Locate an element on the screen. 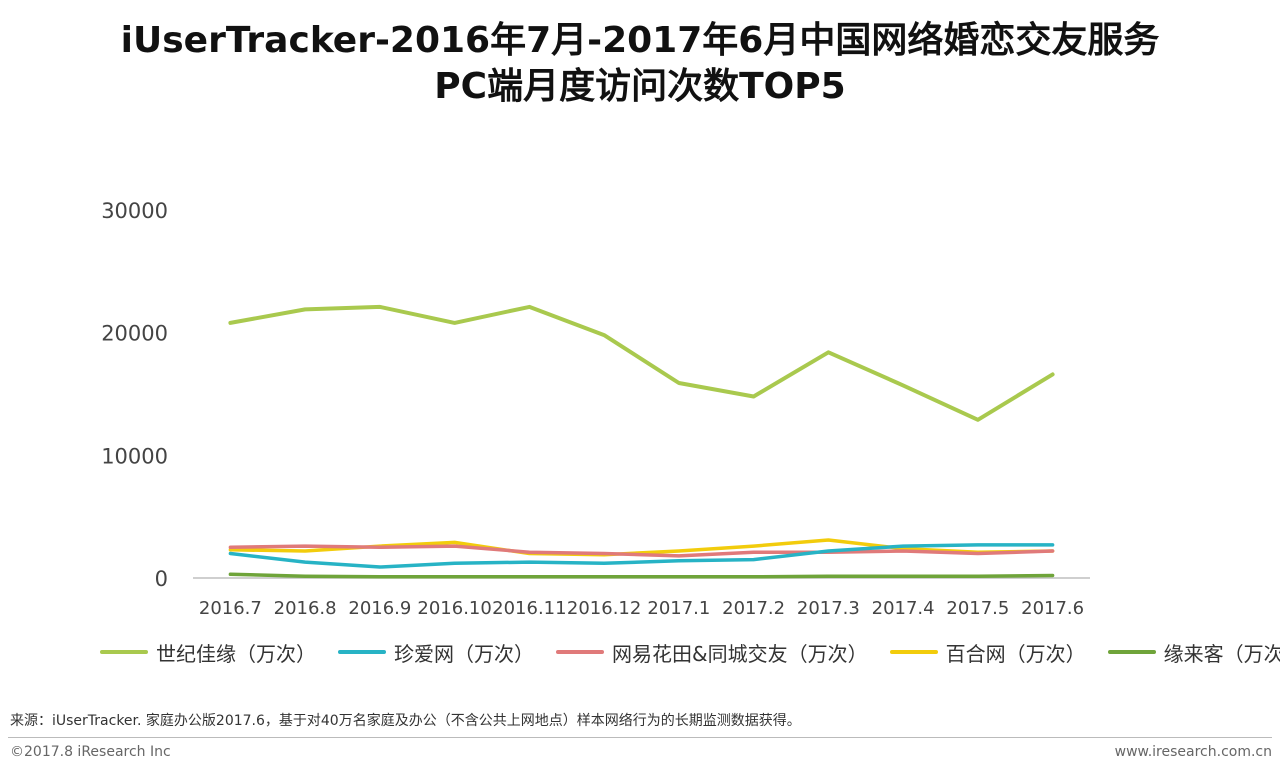  chart-title-line1: iUserTracker-2016年7月-2017年6月中国网络婚恋交友服务 is located at coordinates (640, 40).